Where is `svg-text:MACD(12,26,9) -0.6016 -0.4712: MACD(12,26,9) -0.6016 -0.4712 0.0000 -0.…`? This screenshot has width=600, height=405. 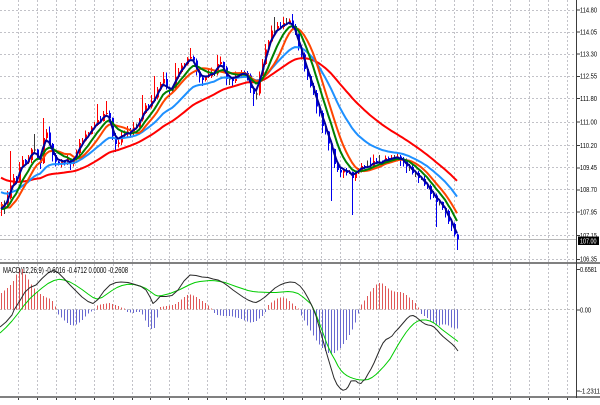
svg-text:MACD(12,26,9) -0.6016 -0.4712: MACD(12,26,9) -0.6016 -0.4712 0.0000 -0.… is located at coordinates (65, 270).